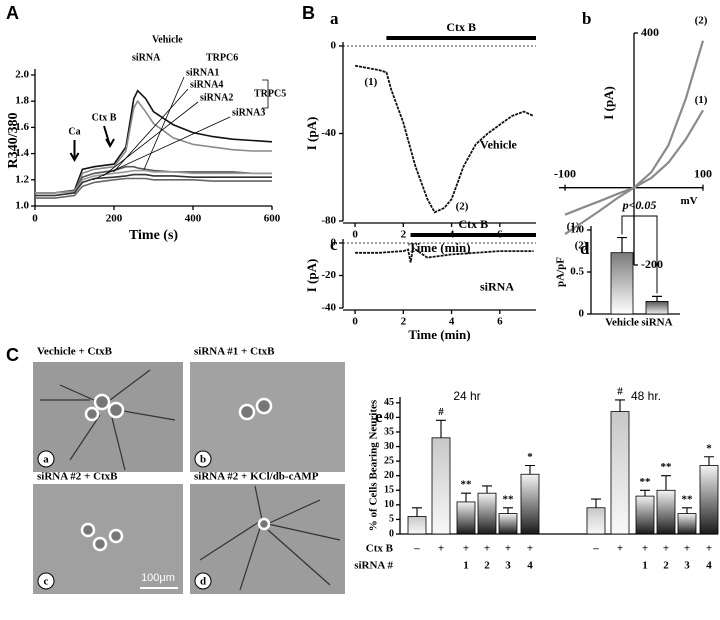 This screenshot has height=620, width=720. What do you see at coordinates (561, 272) in the screenshot?
I see `y-axis-label: pA/pF` at bounding box center [561, 272].